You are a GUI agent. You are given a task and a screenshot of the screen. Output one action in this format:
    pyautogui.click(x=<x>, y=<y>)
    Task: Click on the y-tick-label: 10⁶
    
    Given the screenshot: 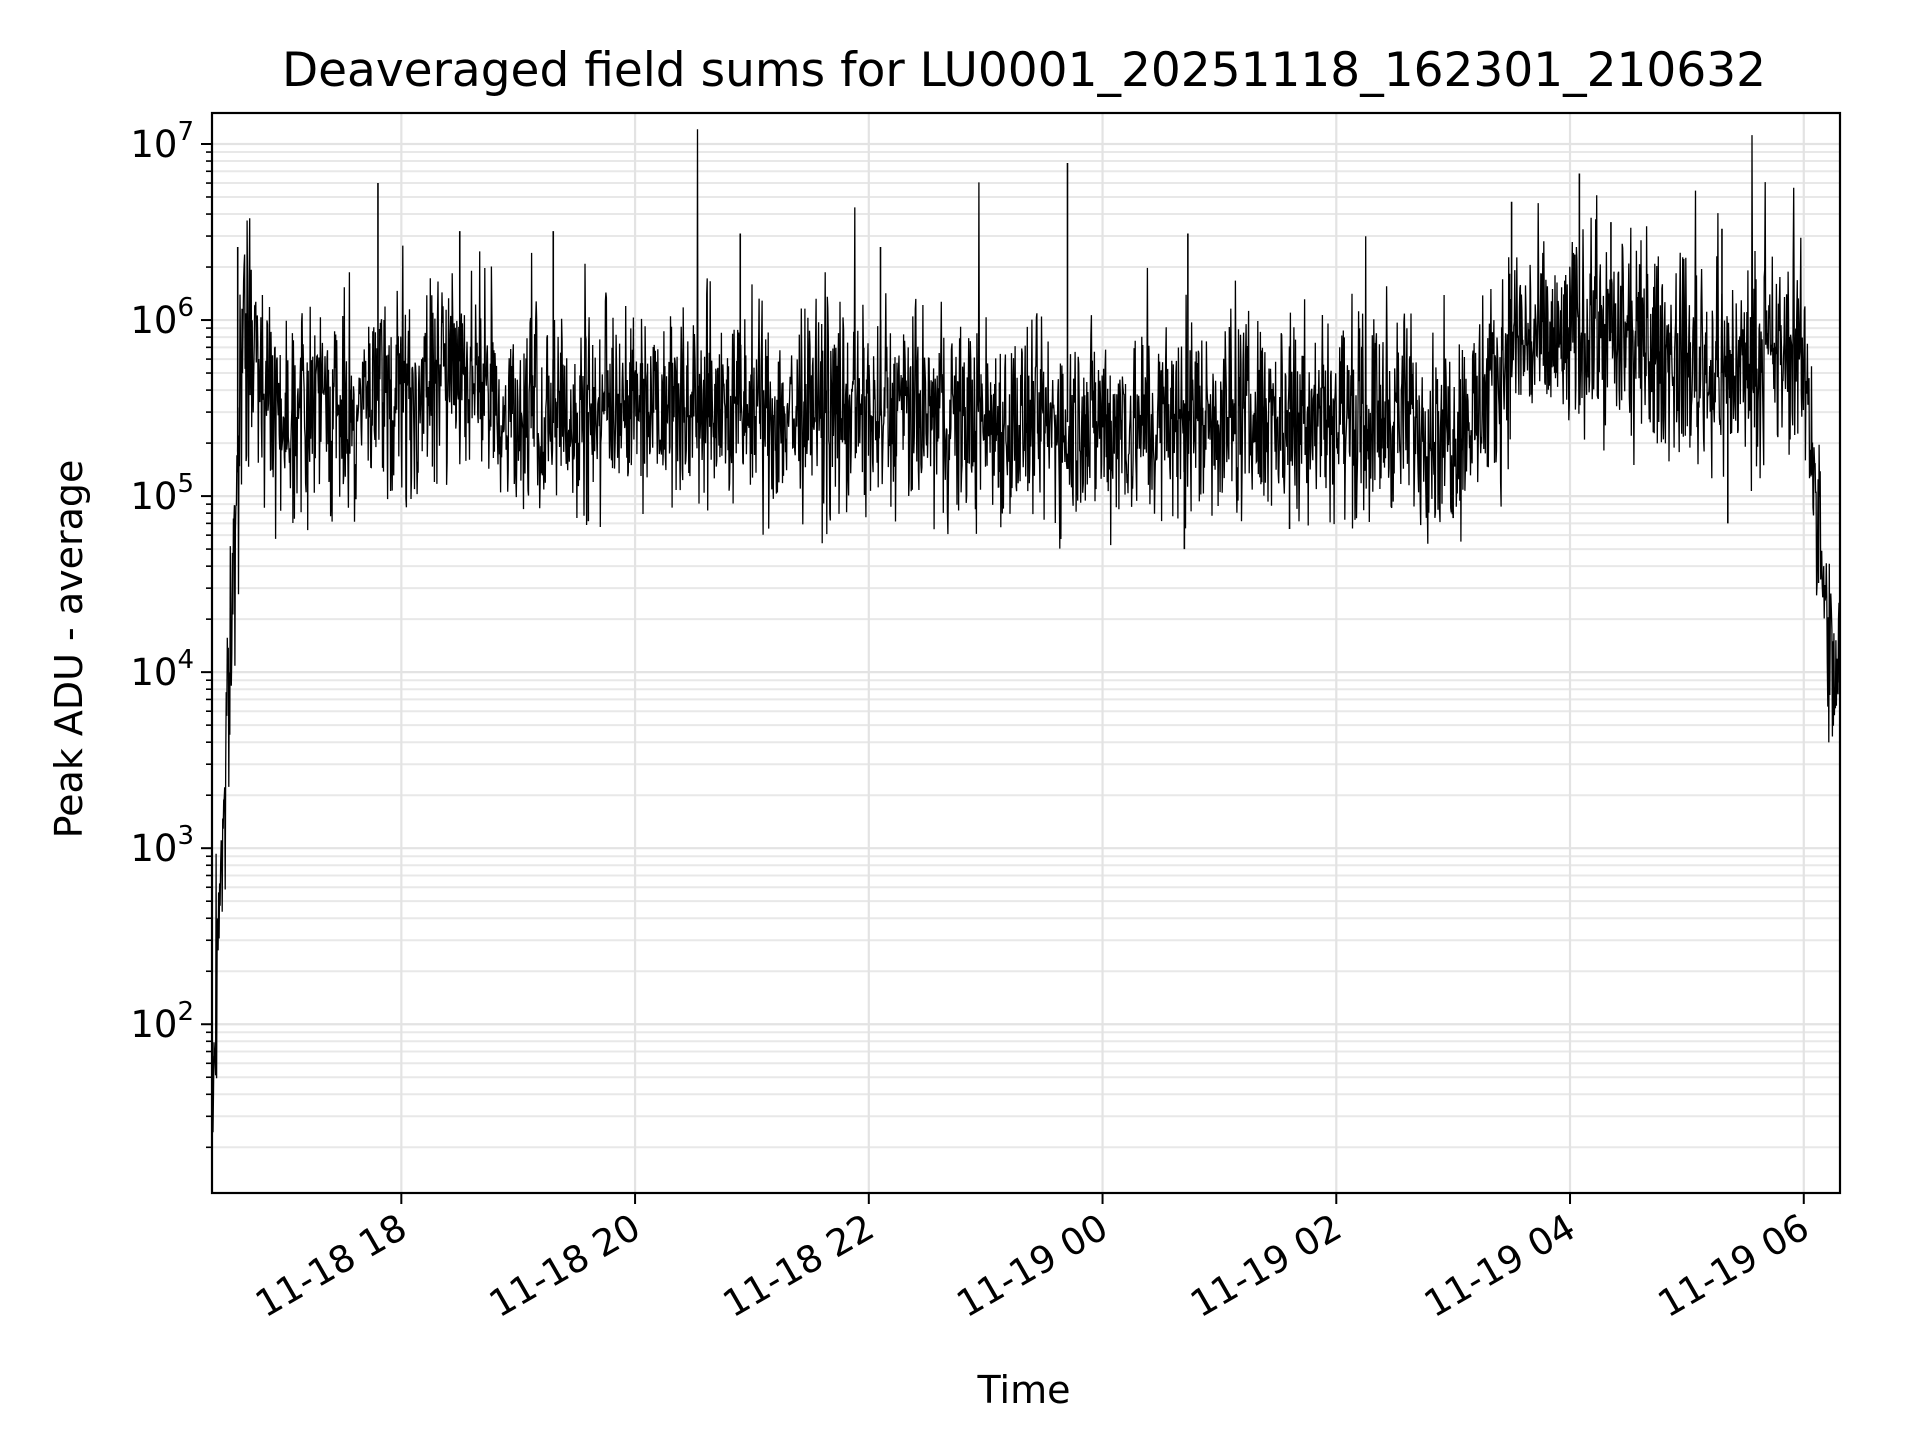 What is the action you would take?
    pyautogui.click(x=162, y=317)
    